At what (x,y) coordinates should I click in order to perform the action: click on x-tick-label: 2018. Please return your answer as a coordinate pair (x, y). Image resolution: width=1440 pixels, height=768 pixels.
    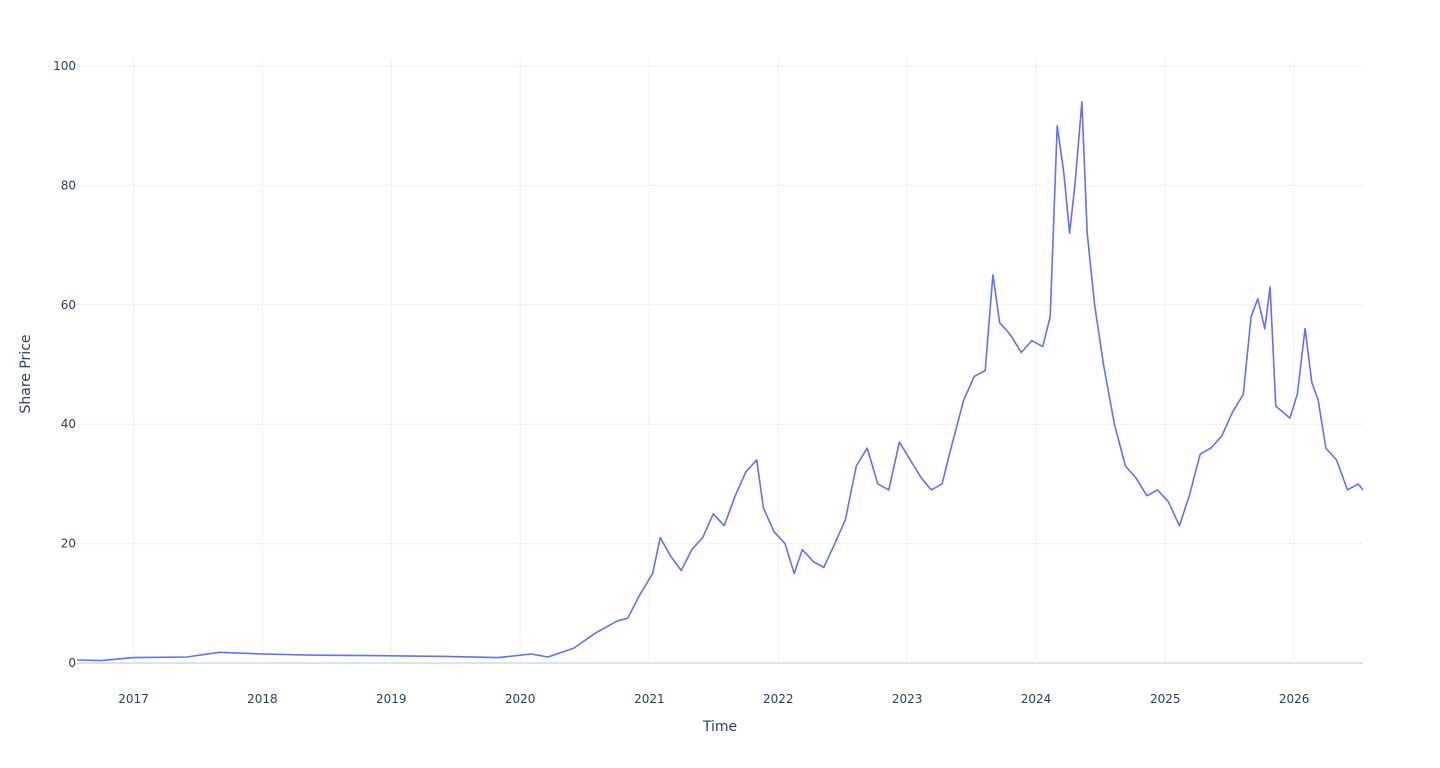
    Looking at the image, I should click on (262, 699).